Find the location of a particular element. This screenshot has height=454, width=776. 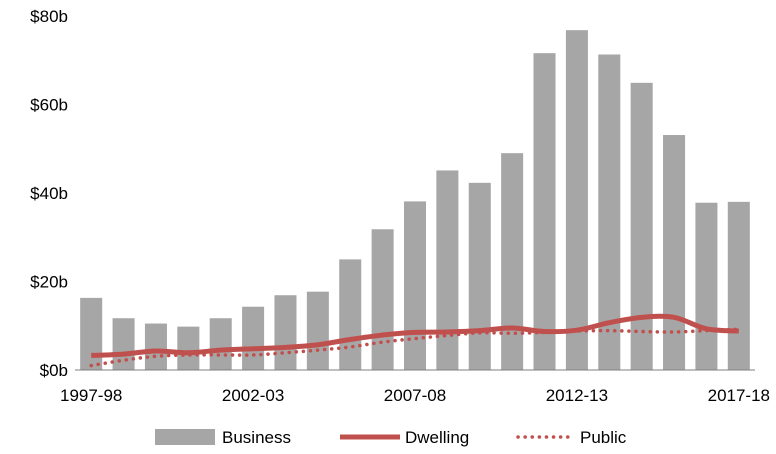

x-tick-label: 2012-13 is located at coordinates (577, 395).